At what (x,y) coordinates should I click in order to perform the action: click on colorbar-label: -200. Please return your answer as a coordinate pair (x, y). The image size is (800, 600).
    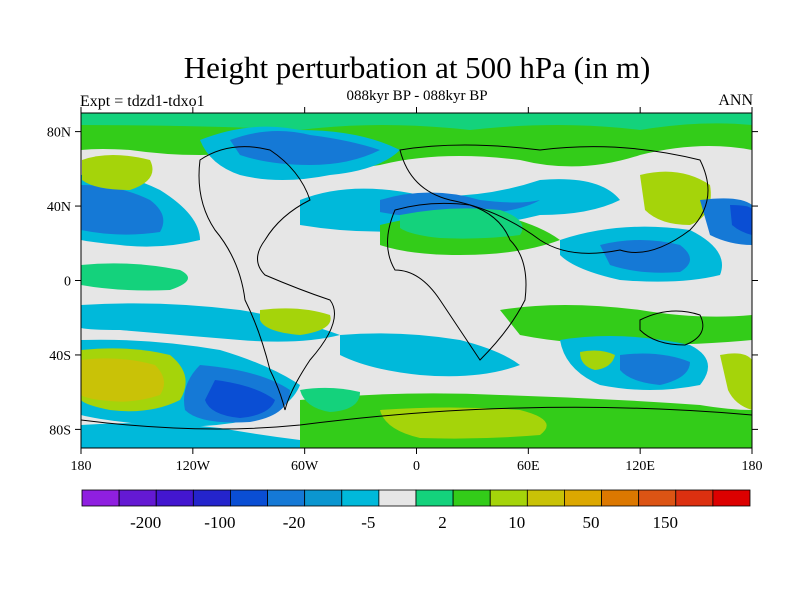
    Looking at the image, I should click on (145, 522).